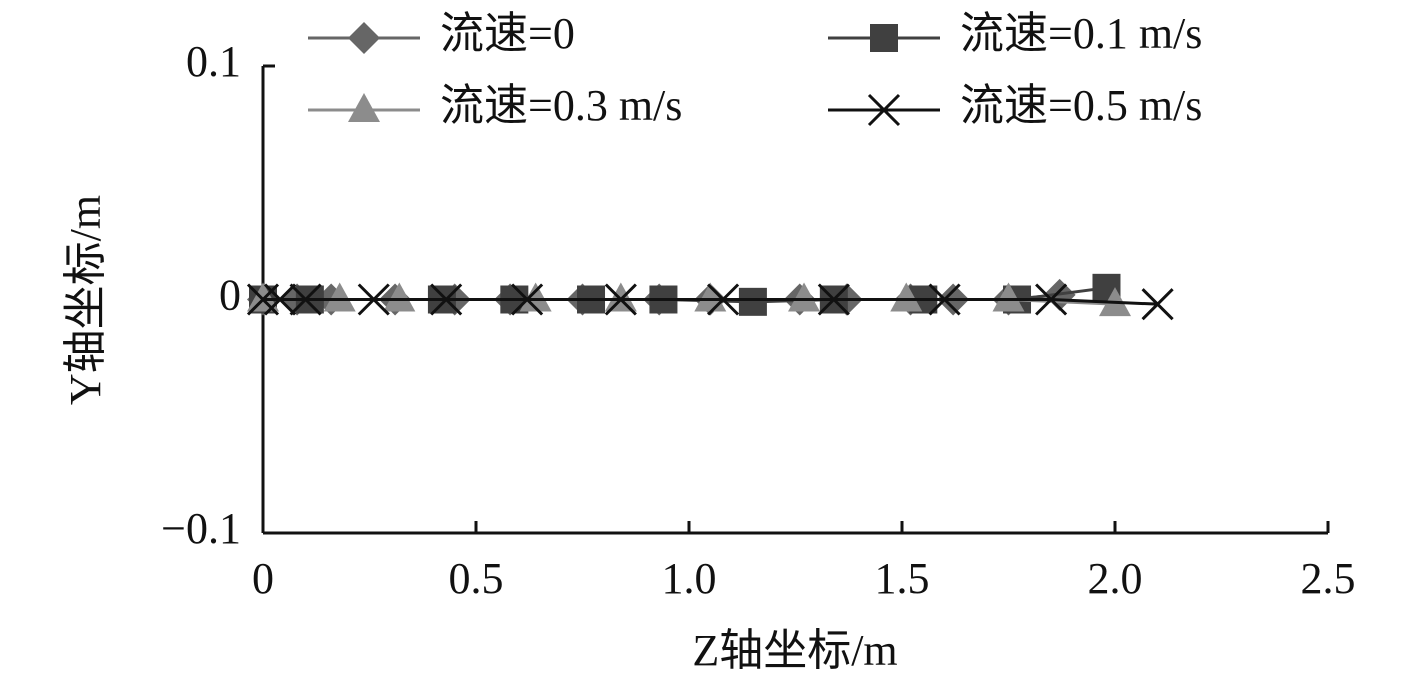 Image resolution: width=1417 pixels, height=689 pixels. What do you see at coordinates (561, 105) in the screenshot?
I see `legend-label: 流速=0.3 m/s` at bounding box center [561, 105].